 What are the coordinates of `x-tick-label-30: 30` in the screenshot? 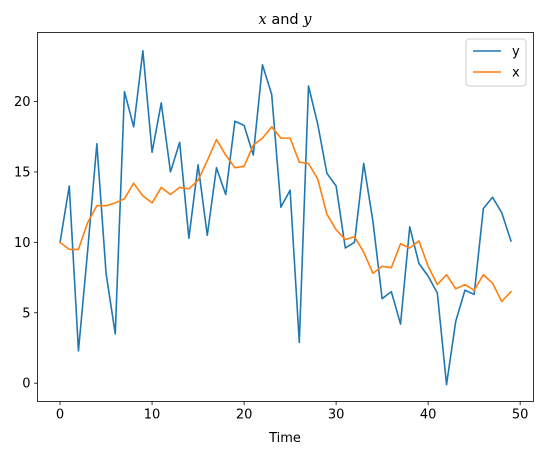 It's located at (336, 415).